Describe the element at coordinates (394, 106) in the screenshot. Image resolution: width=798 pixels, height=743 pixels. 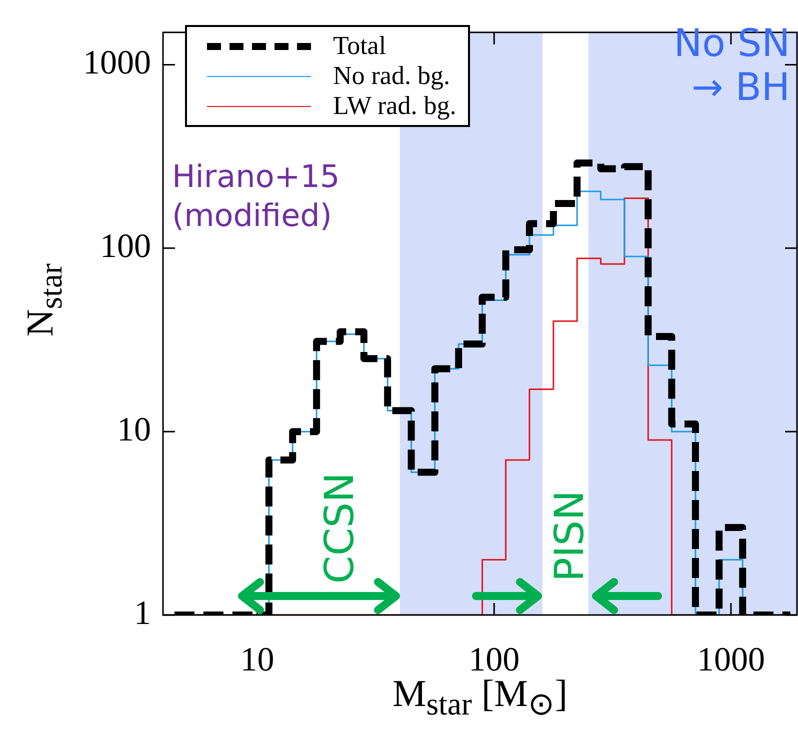
I see `legend-label: LW rad. bg.` at that location.